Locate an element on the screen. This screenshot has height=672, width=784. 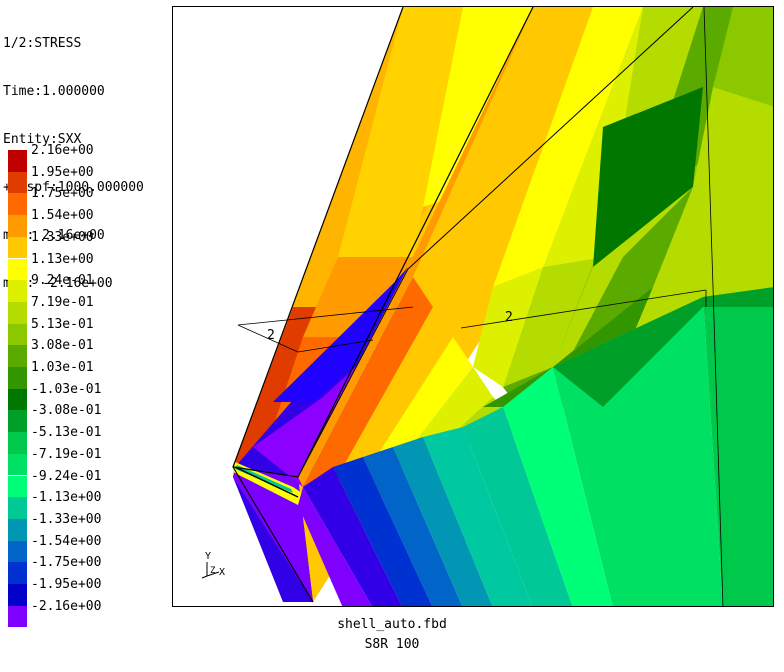
legend-entry: 1.03e-01 is located at coordinates (88, 374).